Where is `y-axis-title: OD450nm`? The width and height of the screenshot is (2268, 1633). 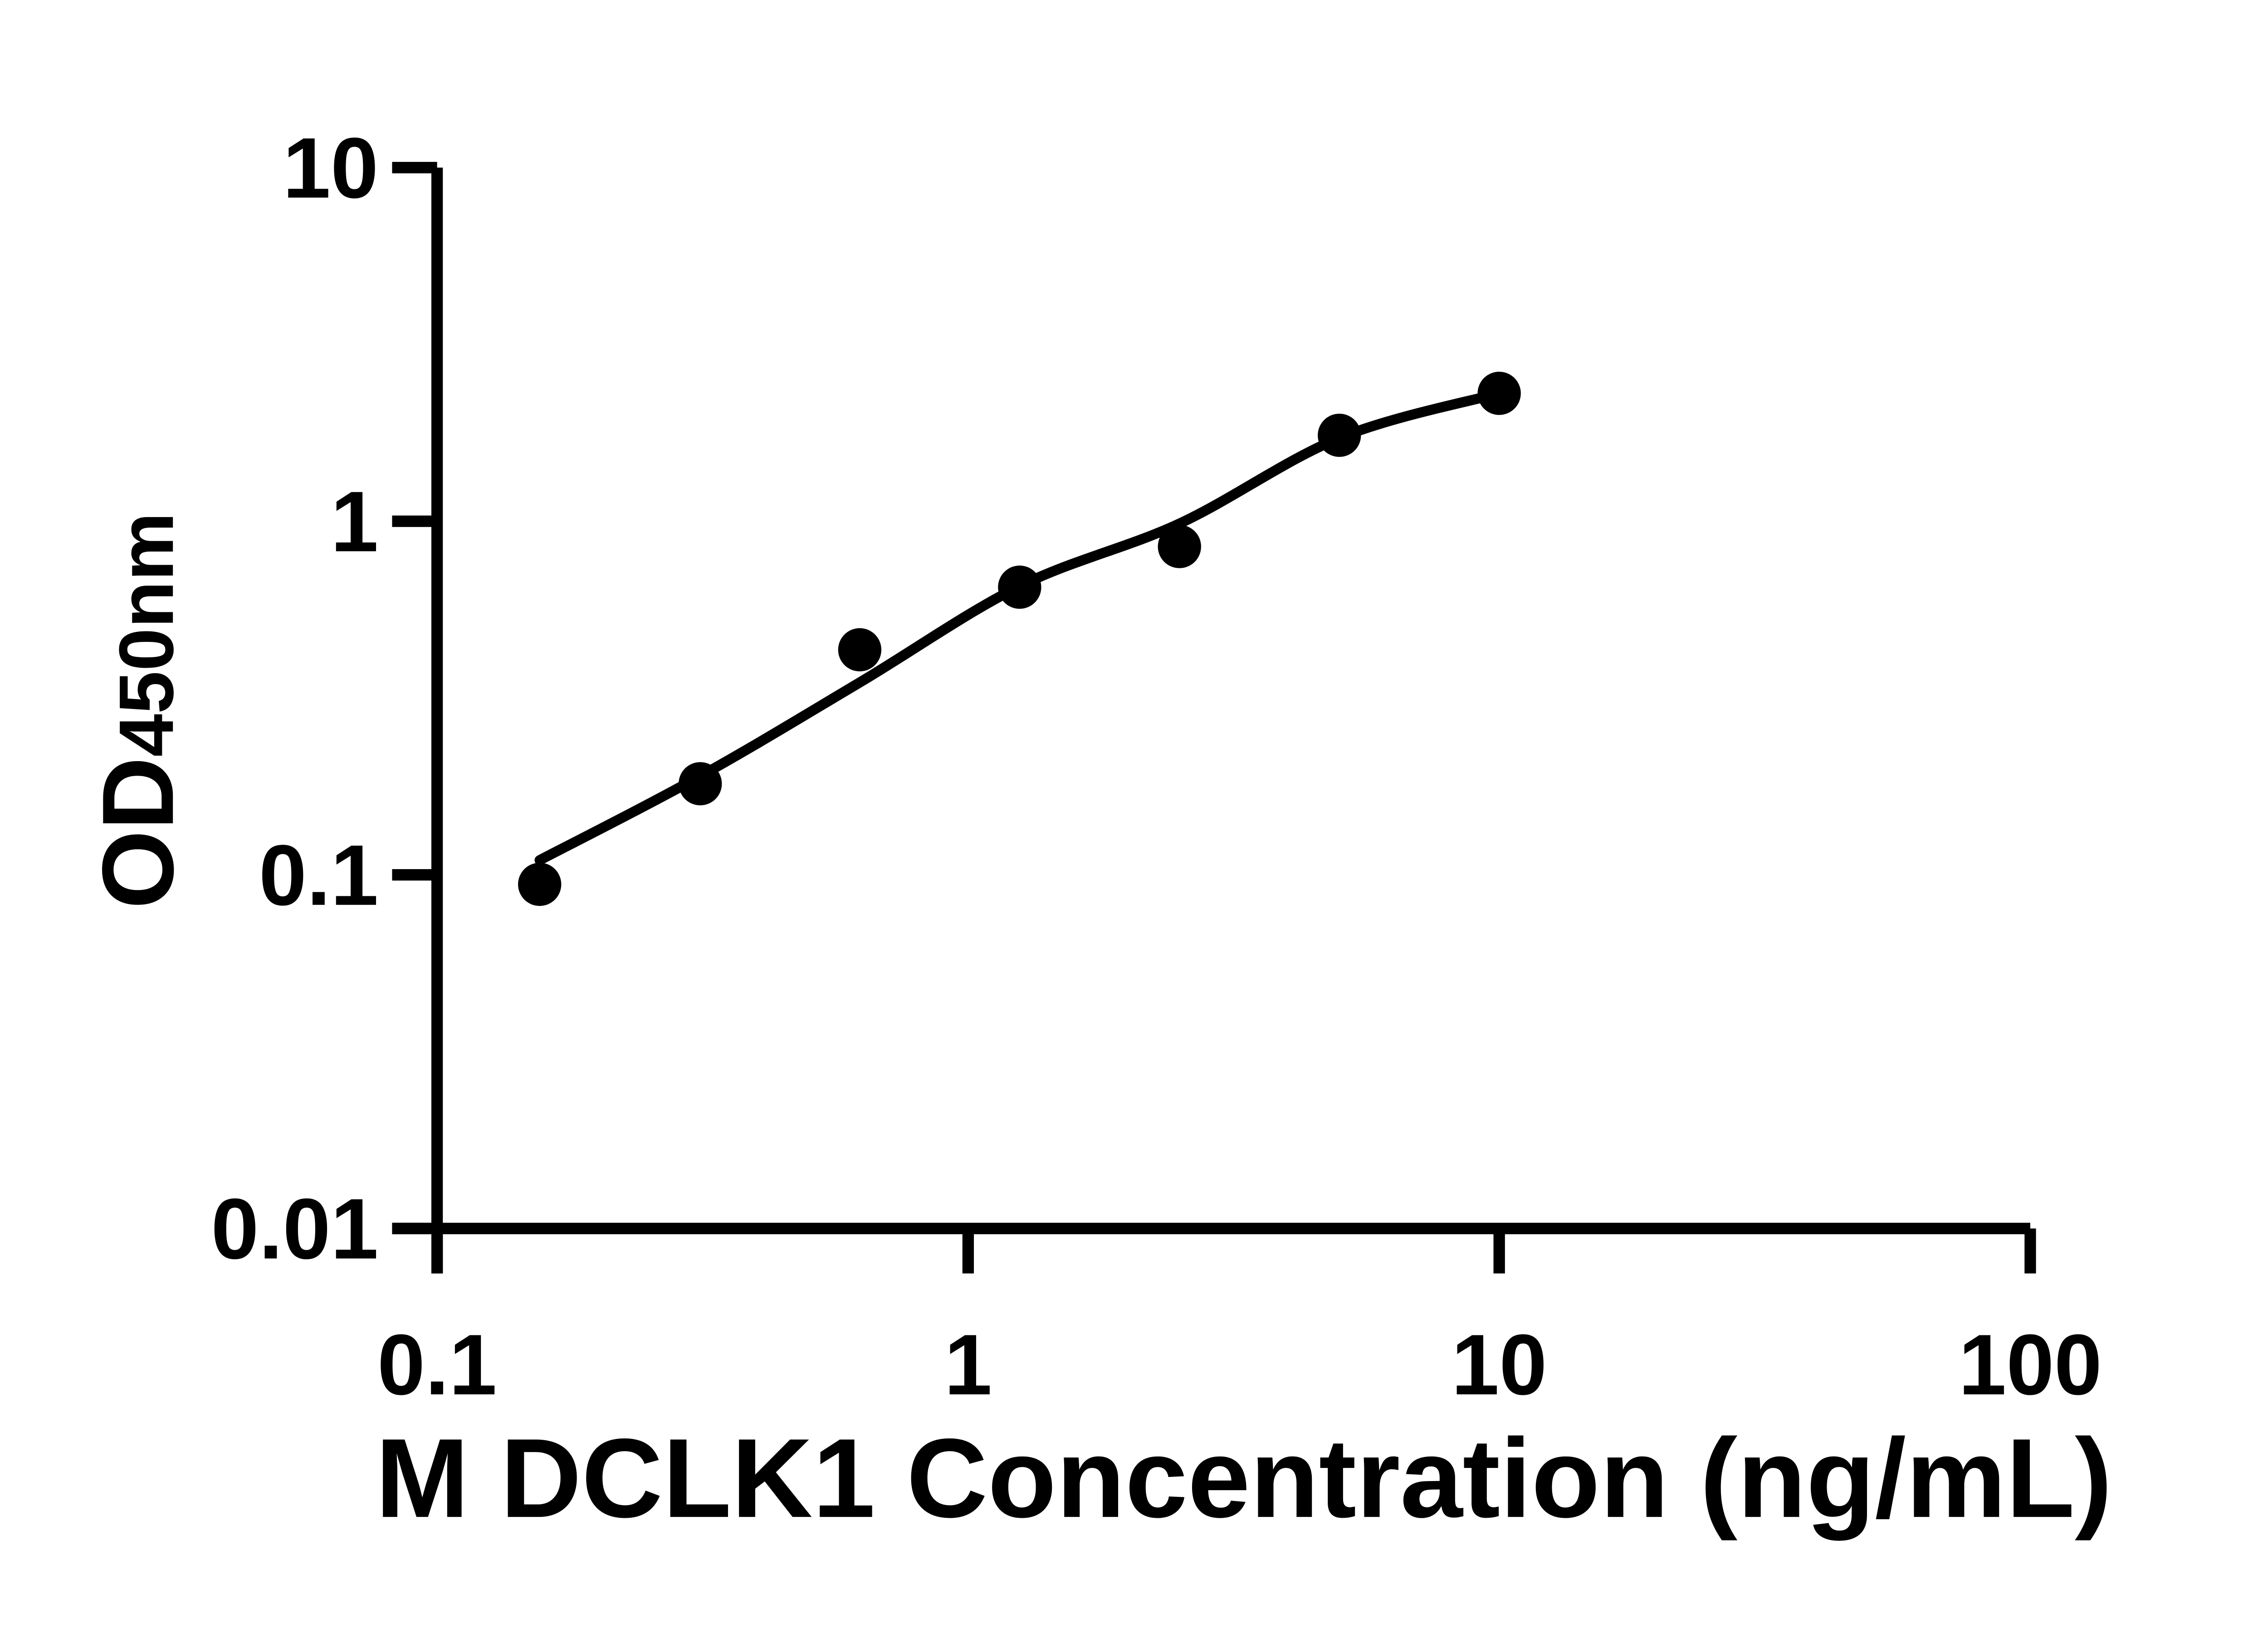
y-axis-title: OD450nm is located at coordinates (139, 710).